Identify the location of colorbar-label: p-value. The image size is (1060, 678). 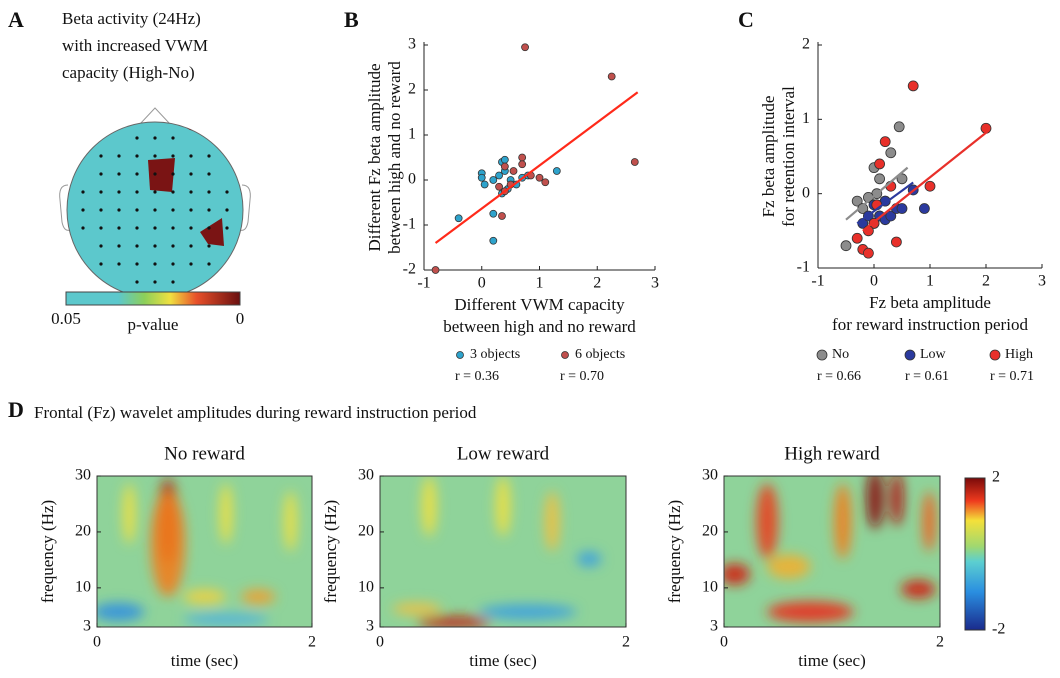
(153, 324).